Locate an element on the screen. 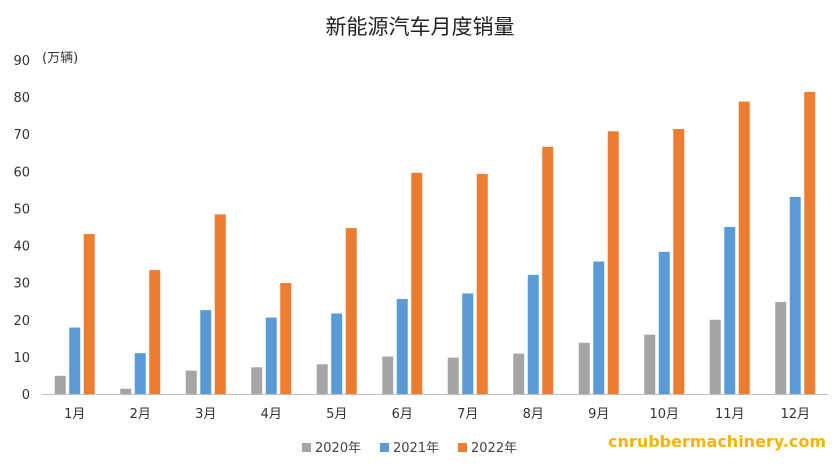 The height and width of the screenshot is (466, 838). legend-label: 2022年 is located at coordinates (494, 448).